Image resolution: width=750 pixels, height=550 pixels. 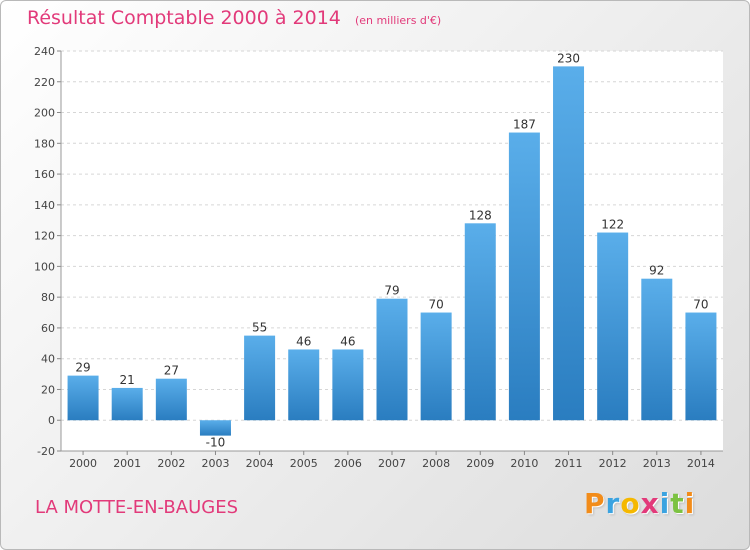 I want to click on brand-letter: P, so click(x=595, y=503).